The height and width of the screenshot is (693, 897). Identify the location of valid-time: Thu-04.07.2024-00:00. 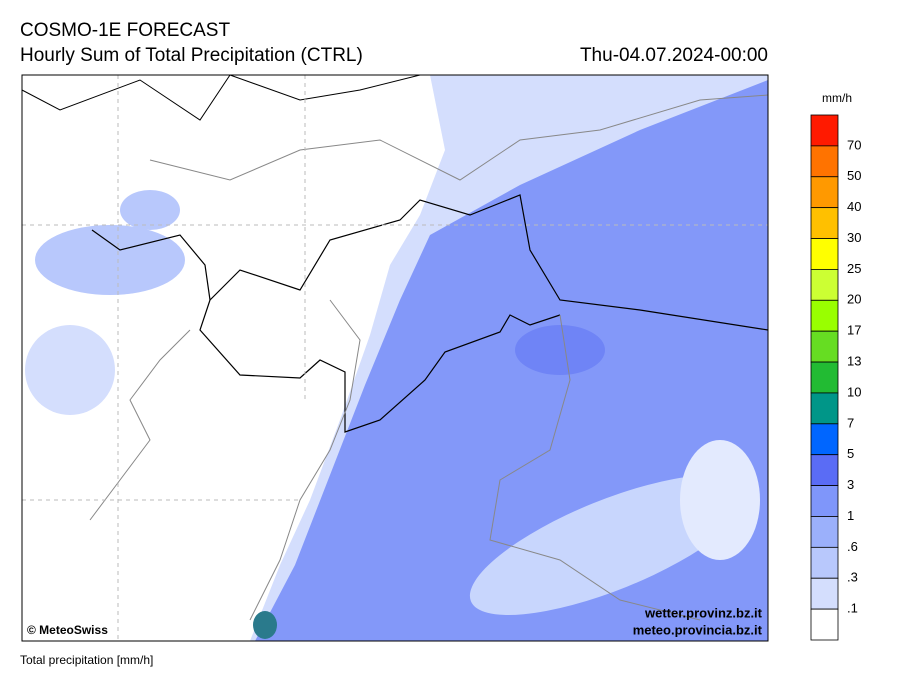
(674, 55).